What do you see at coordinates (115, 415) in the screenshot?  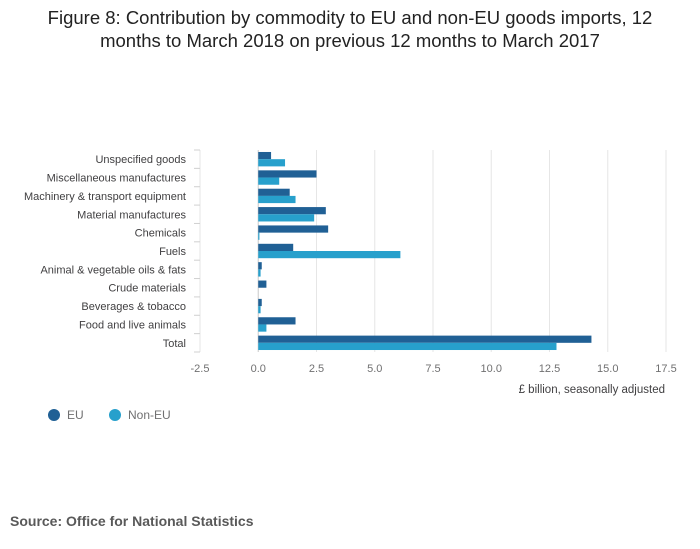 I see `legend-marker-non-eu` at bounding box center [115, 415].